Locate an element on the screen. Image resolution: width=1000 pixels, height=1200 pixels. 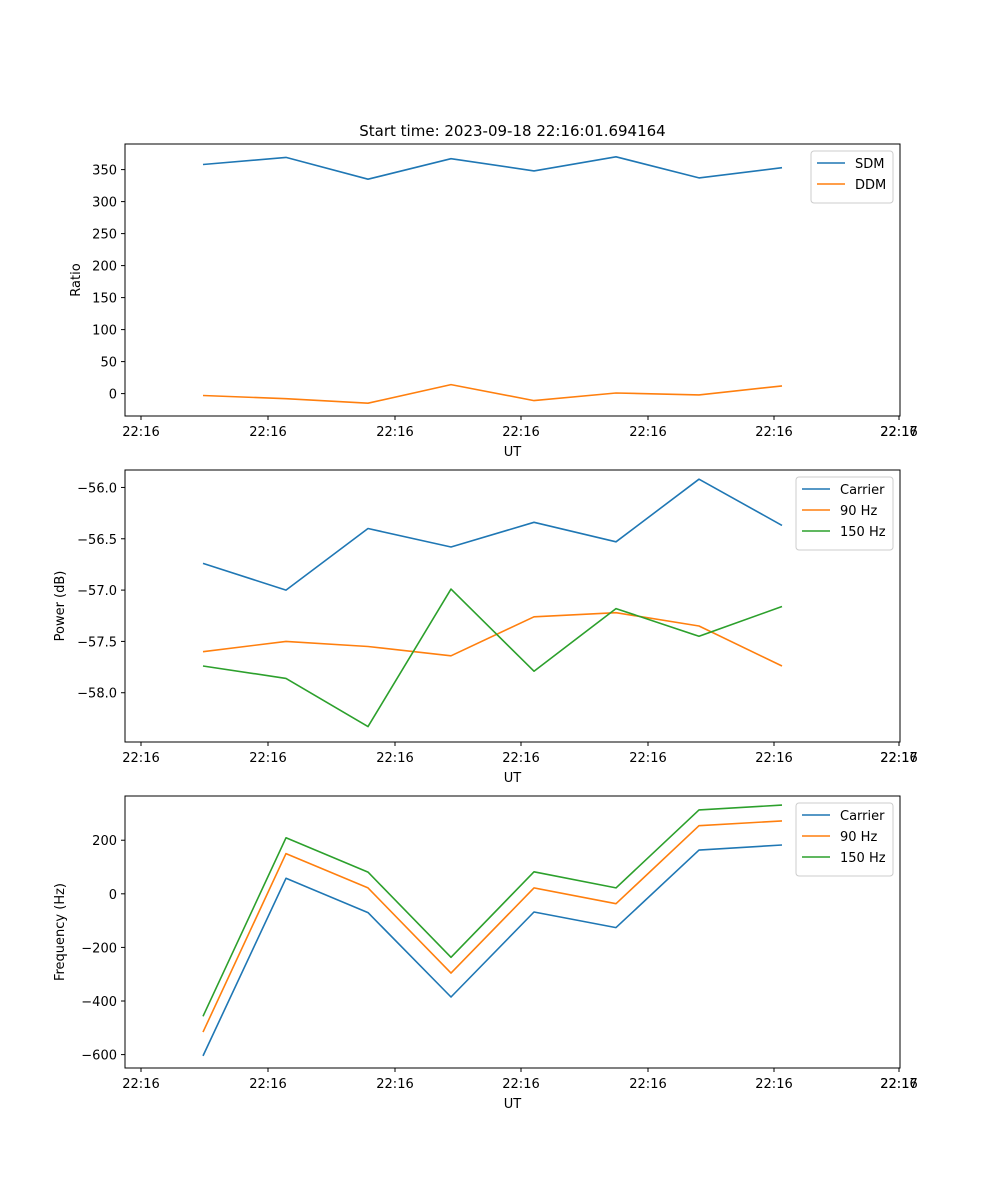
ratio-y-tick-label: 350 is located at coordinates (104, 171).